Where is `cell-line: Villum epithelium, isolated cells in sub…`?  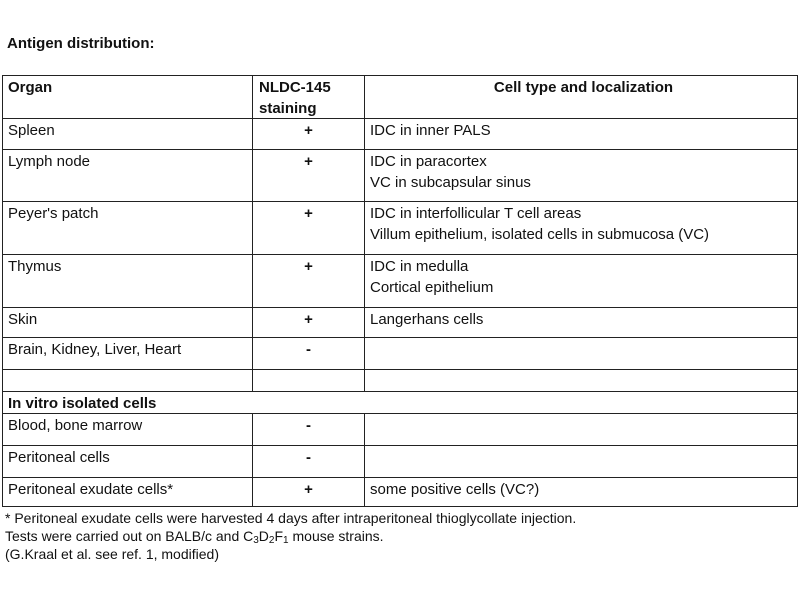
cell-line: Villum epithelium, isolated cells in sub… is located at coordinates (540, 234).